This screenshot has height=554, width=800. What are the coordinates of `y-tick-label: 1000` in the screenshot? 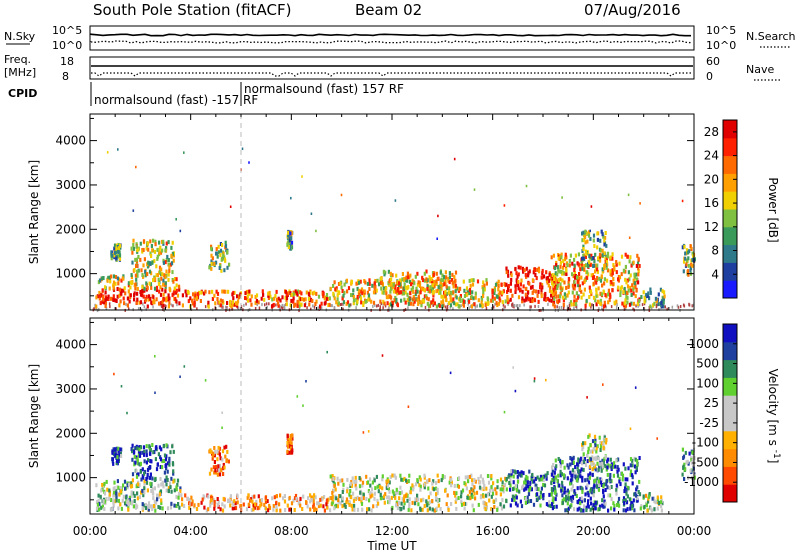 It's located at (70, 478).